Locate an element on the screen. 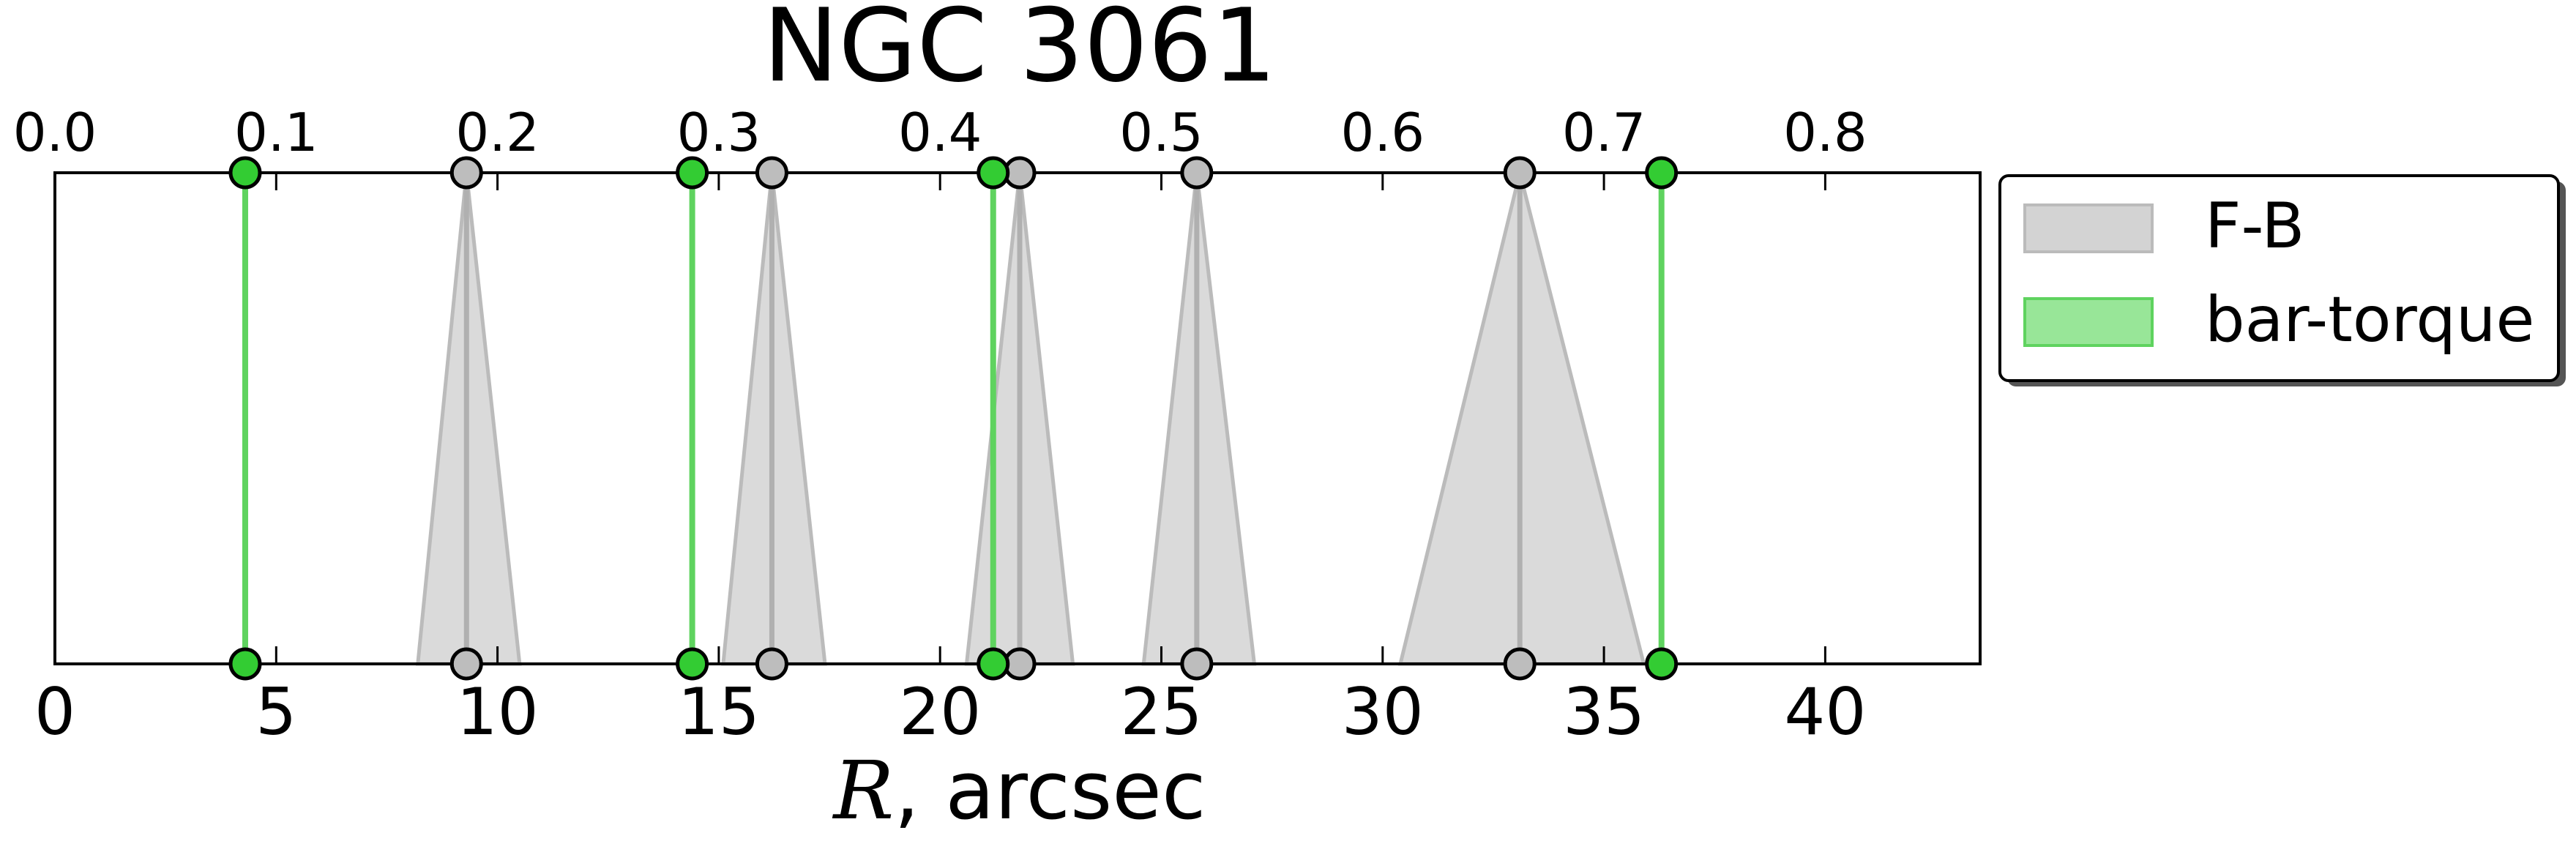  bottom-tick-label-7: 35 is located at coordinates (1604, 712).